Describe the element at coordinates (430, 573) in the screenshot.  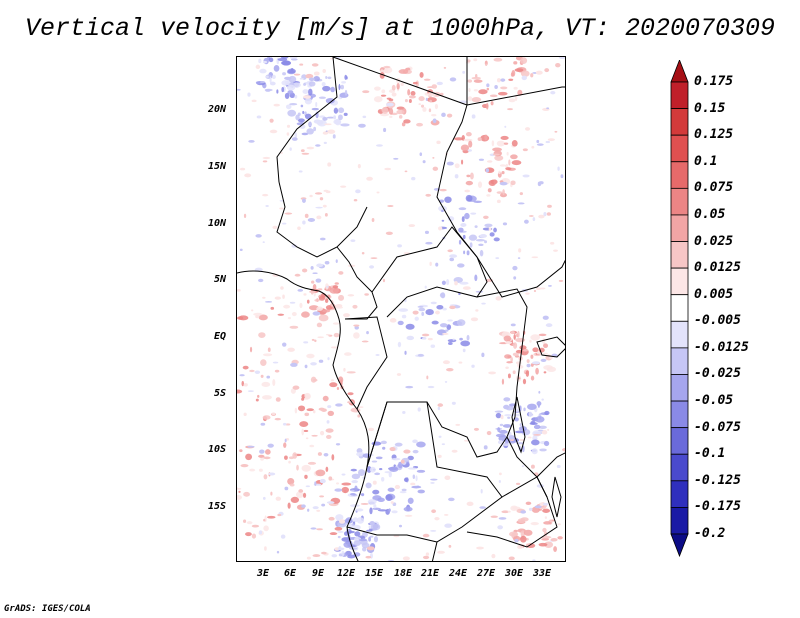
I see `lon-label: 21E` at that location.